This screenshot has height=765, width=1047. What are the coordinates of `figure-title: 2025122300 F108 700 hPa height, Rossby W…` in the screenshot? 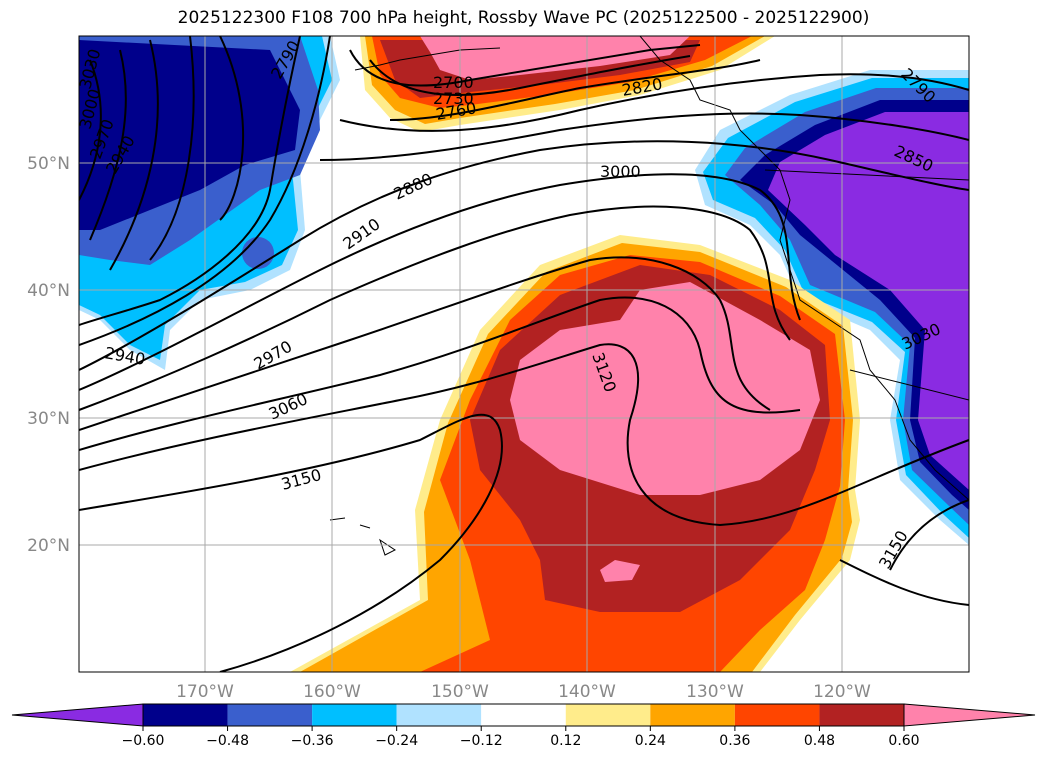 It's located at (523, 18).